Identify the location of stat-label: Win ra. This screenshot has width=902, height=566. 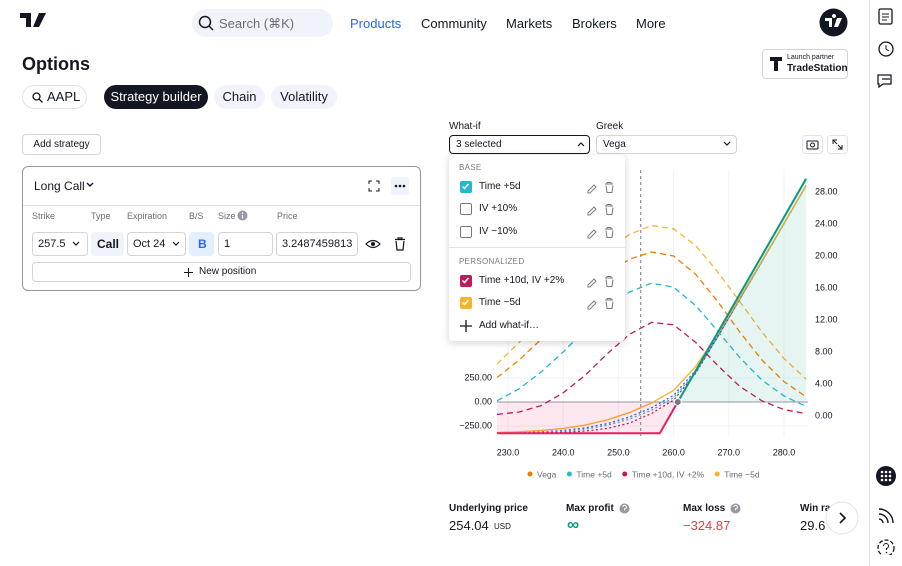
(815, 508).